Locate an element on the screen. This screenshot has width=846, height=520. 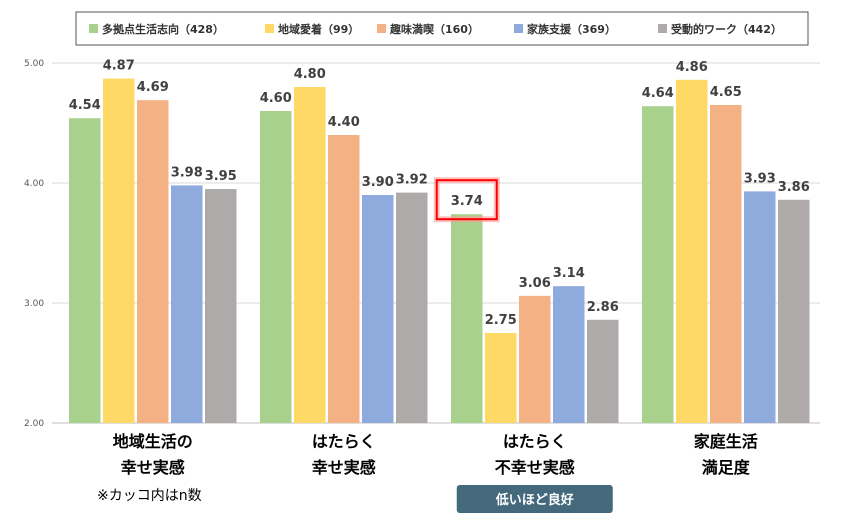
data-label: 4.54 is located at coordinates (85, 105).